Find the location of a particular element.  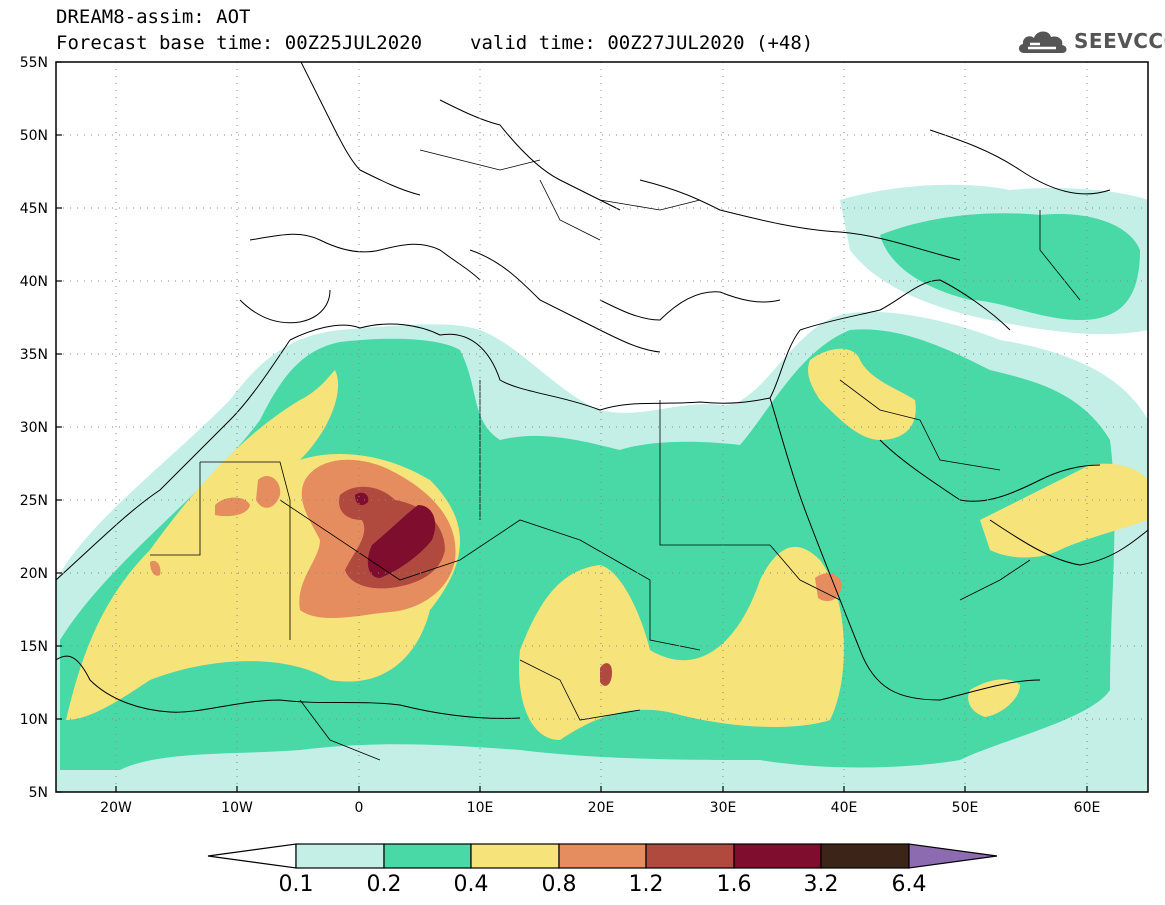

lat-label: 10N is located at coordinates (34, 720).